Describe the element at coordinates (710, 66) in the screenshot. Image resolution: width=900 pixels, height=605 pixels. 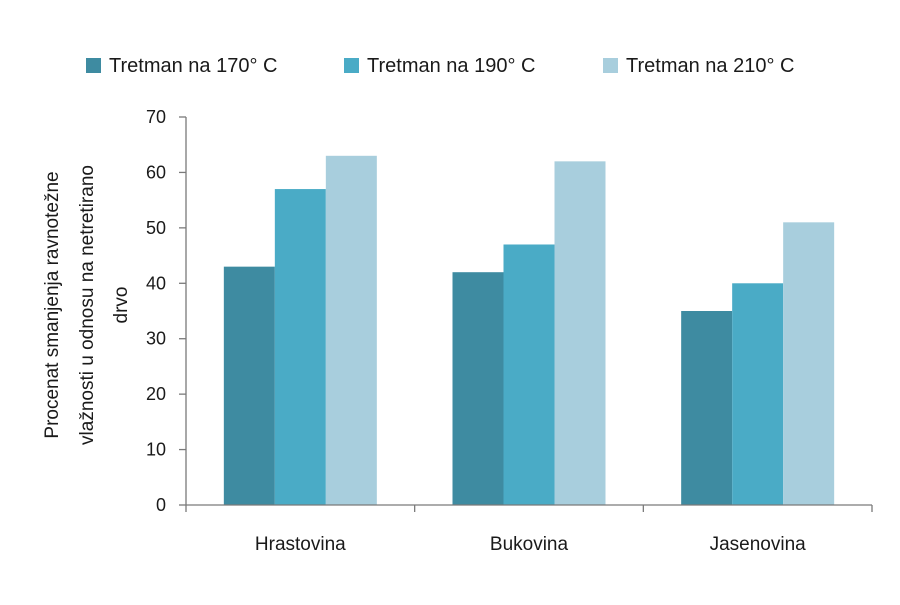
I see `legend-label: Tretman na 210° C` at that location.